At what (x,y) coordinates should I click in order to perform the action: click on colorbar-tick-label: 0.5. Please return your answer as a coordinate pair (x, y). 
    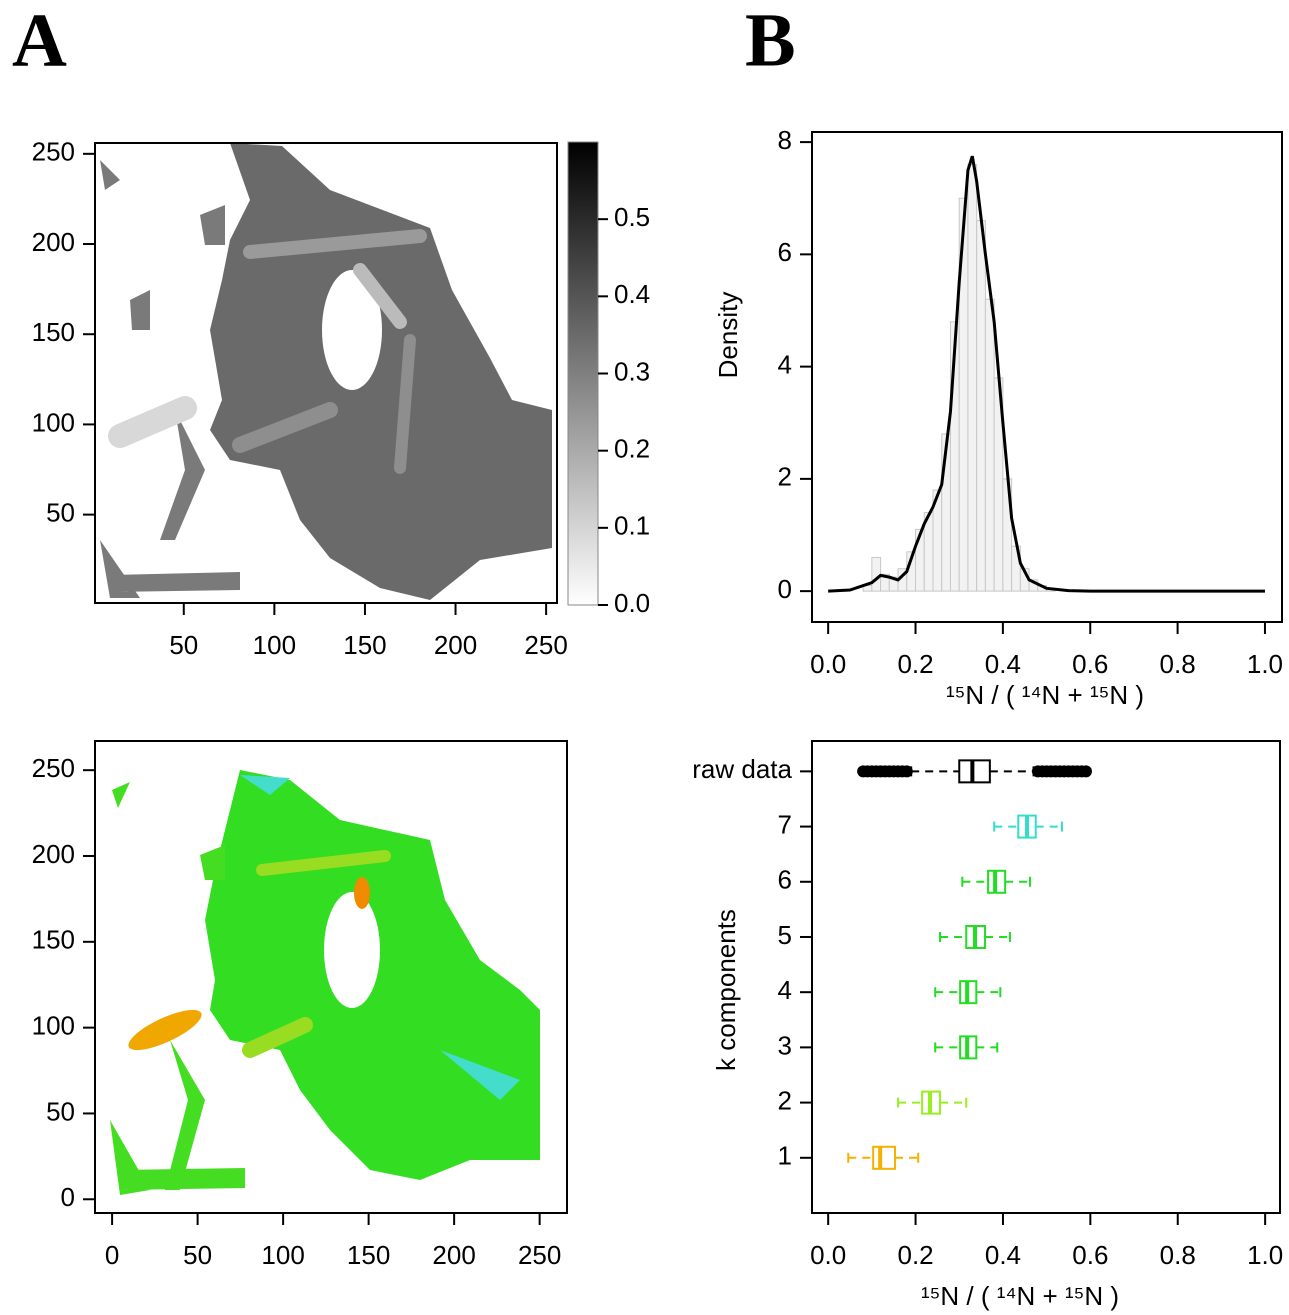
    Looking at the image, I should click on (632, 217).